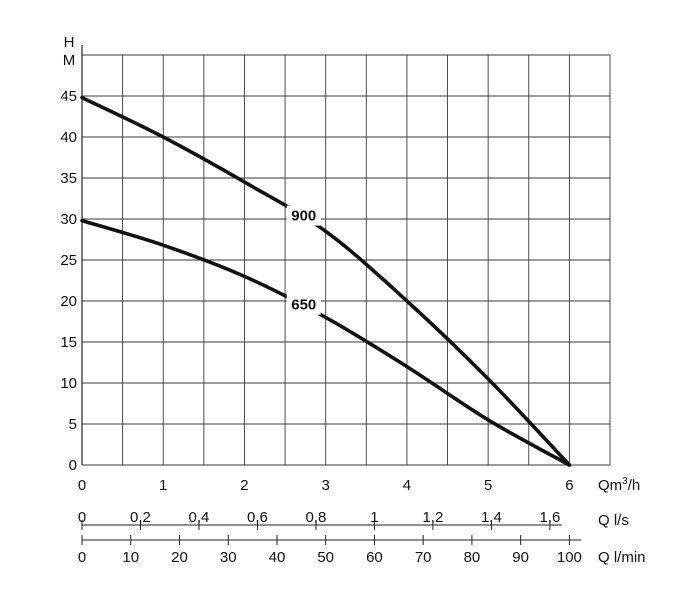 This screenshot has width=700, height=600. I want to click on x-tick-label-lmin: 90, so click(520, 557).